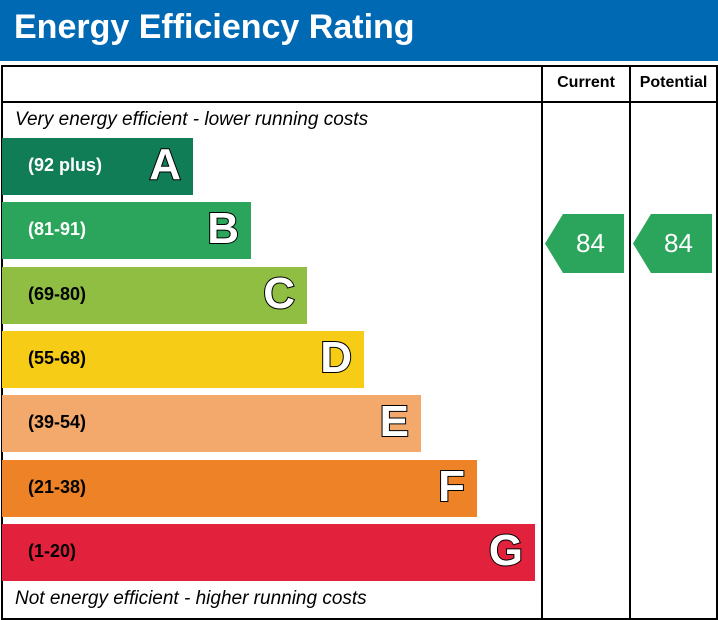 Image resolution: width=718 pixels, height=620 pixels. I want to click on band-range: (92 plus), so click(65, 165).